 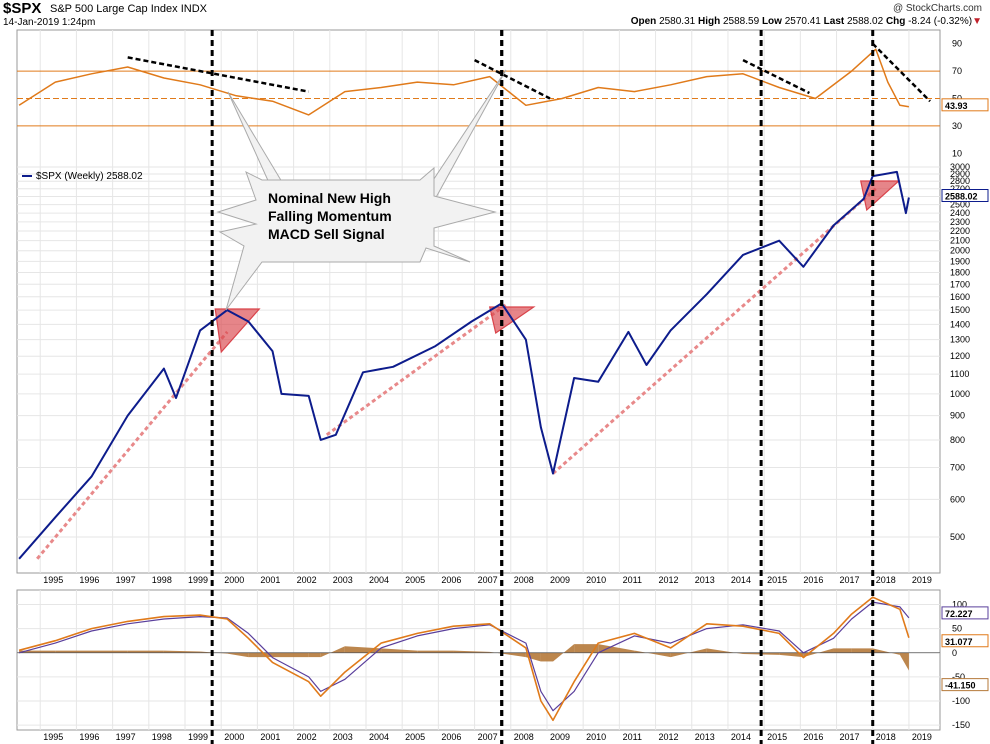 I want to click on histogram-last-value: -41.150, so click(x=960, y=686).